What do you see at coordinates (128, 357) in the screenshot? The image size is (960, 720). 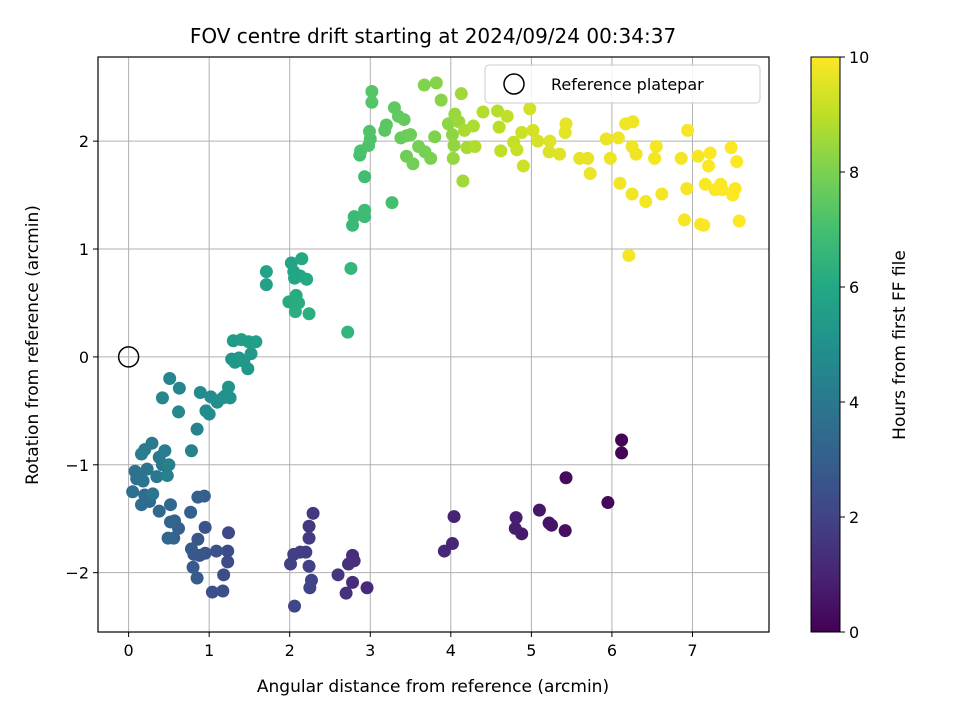 I see `reference-platepar-marker` at bounding box center [128, 357].